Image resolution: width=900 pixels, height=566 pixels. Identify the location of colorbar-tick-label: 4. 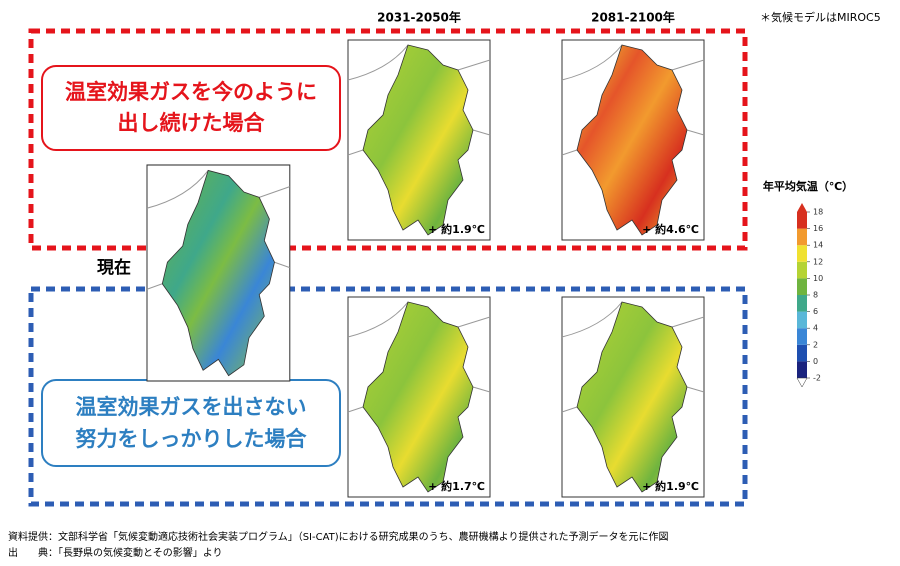
(815, 328).